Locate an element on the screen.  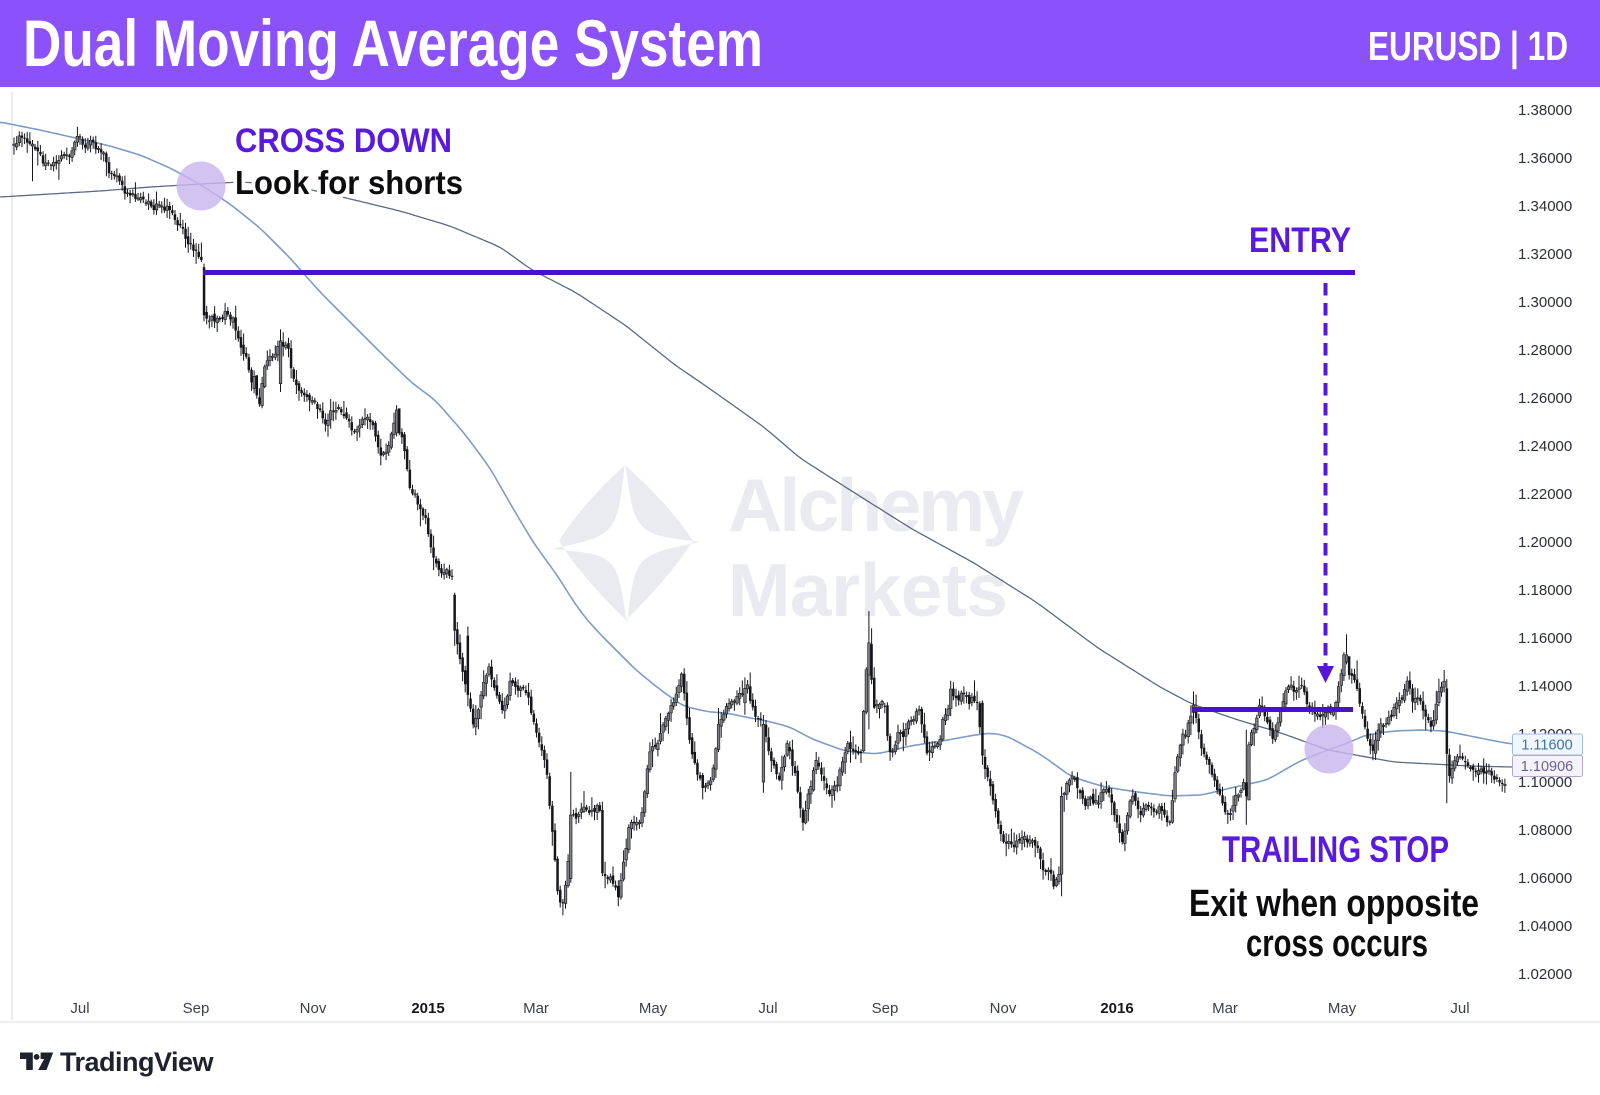
svg-text: 1.20000 is located at coordinates (1545, 542).